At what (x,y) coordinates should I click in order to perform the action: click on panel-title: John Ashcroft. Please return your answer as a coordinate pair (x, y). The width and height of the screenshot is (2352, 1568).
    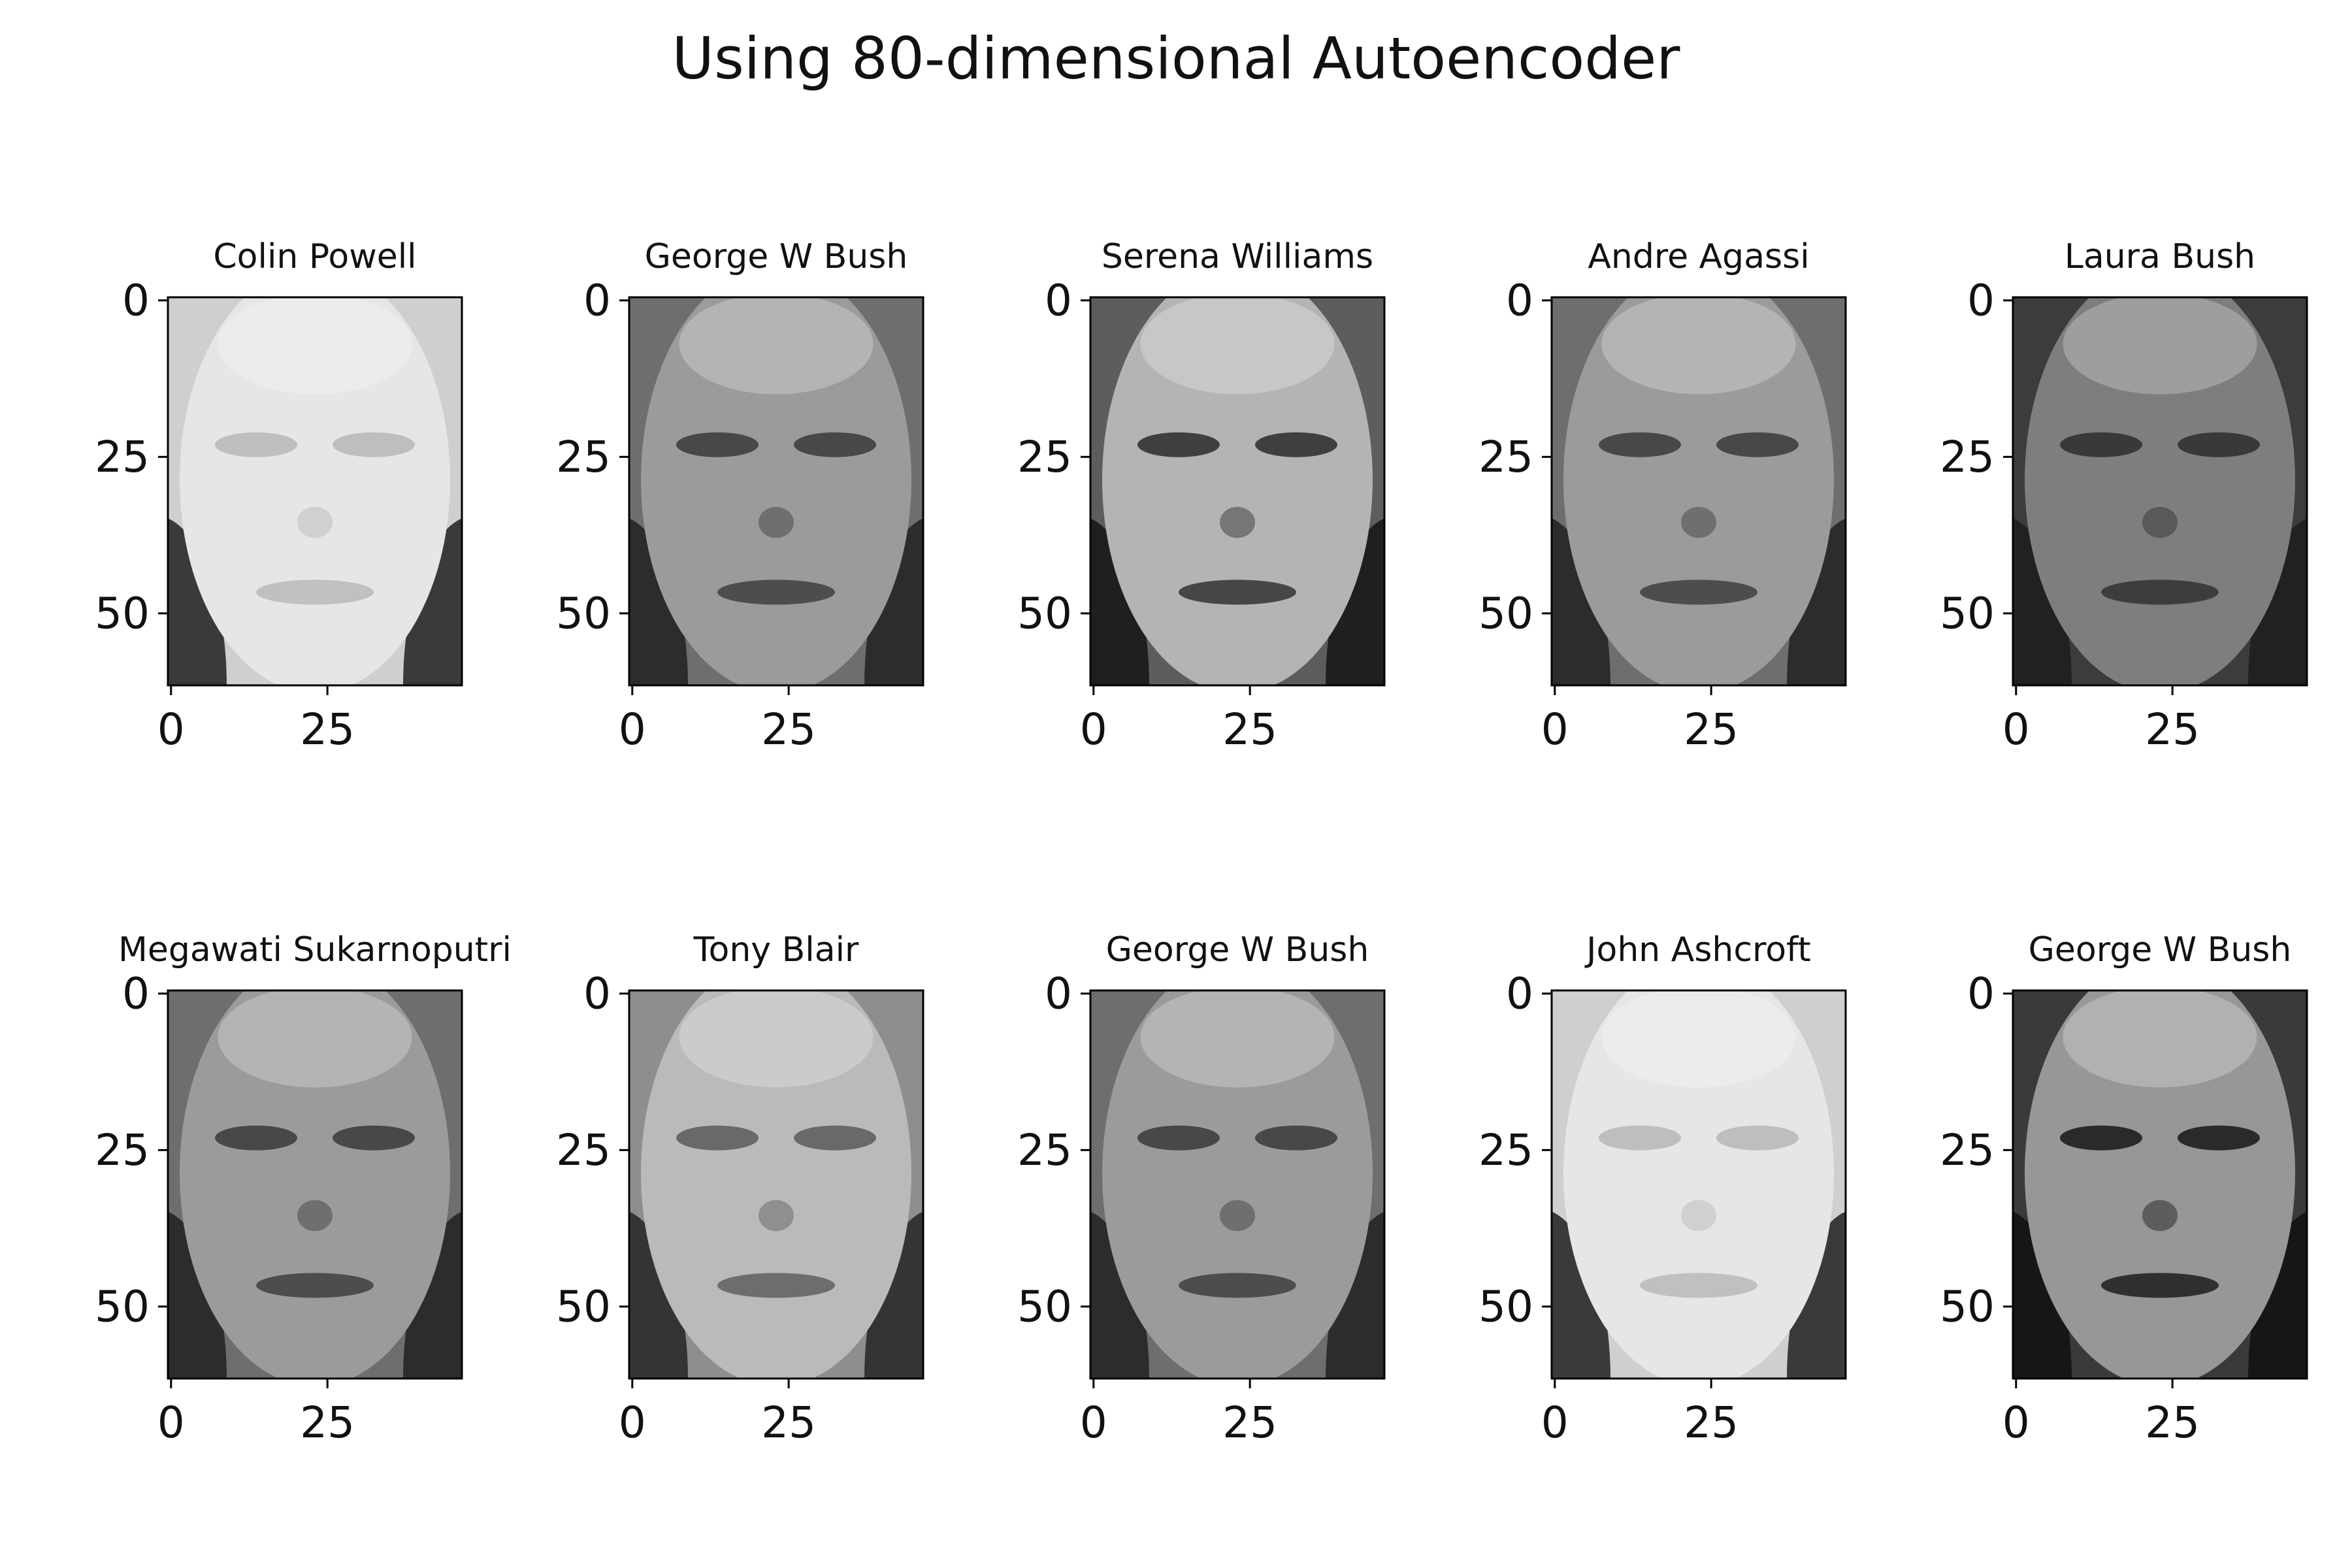
    Looking at the image, I should click on (1697, 950).